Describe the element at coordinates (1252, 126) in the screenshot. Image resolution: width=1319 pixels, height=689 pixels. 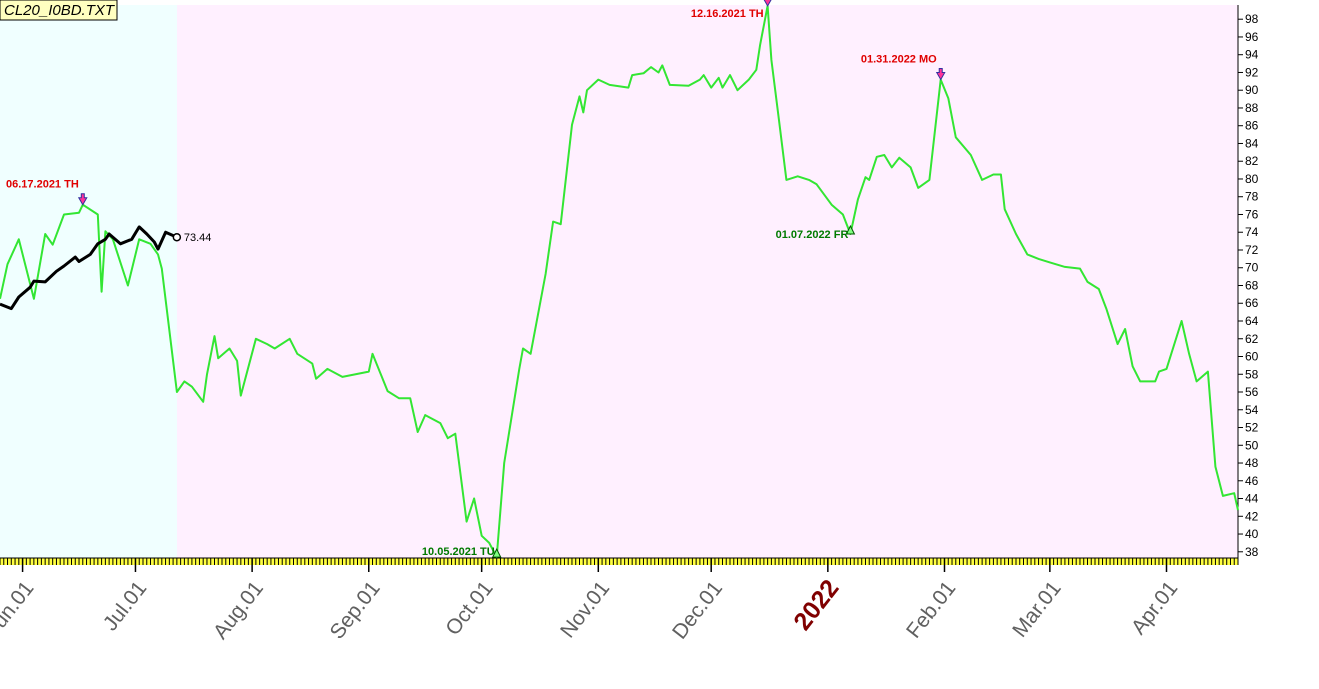
I see `y-tick-label: 86` at that location.